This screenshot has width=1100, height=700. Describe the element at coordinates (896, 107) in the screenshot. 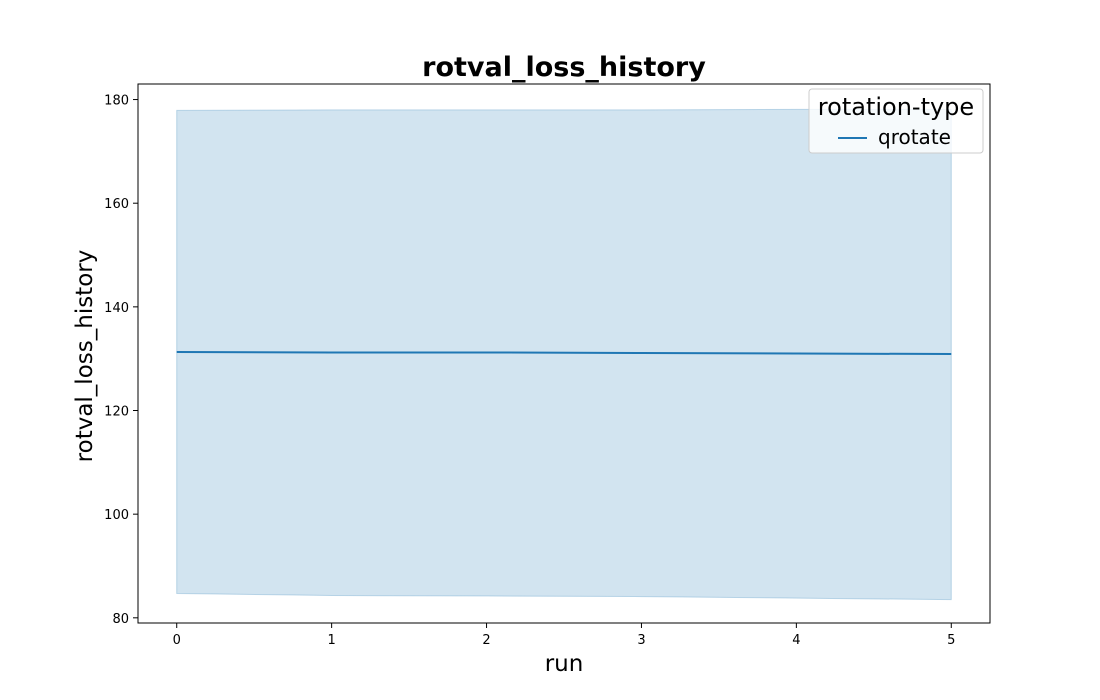

I see `legend-title: rotation-type` at that location.